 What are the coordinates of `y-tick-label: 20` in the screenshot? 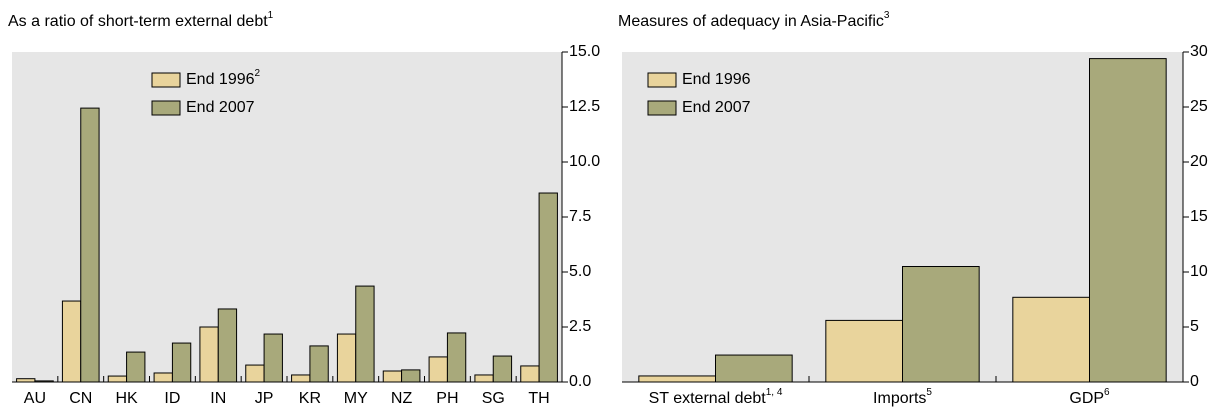 It's located at (1199, 161).